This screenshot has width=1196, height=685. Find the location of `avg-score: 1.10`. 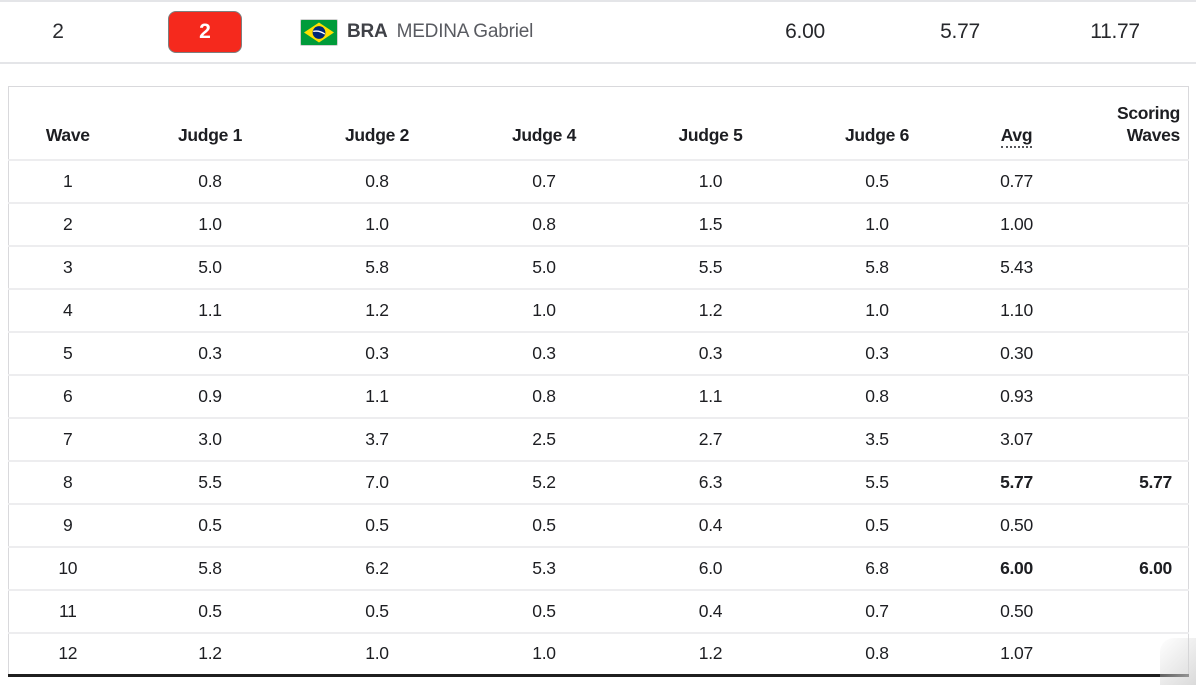

avg-score: 1.10 is located at coordinates (1016, 309).